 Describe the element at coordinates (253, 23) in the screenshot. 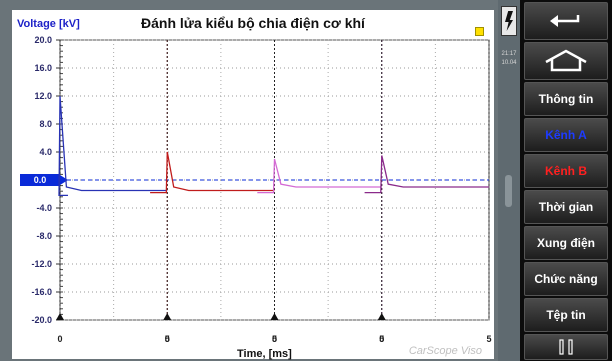

I see `chart-title: Đánh lửa kiểu bộ chia điện cơ khí` at that location.